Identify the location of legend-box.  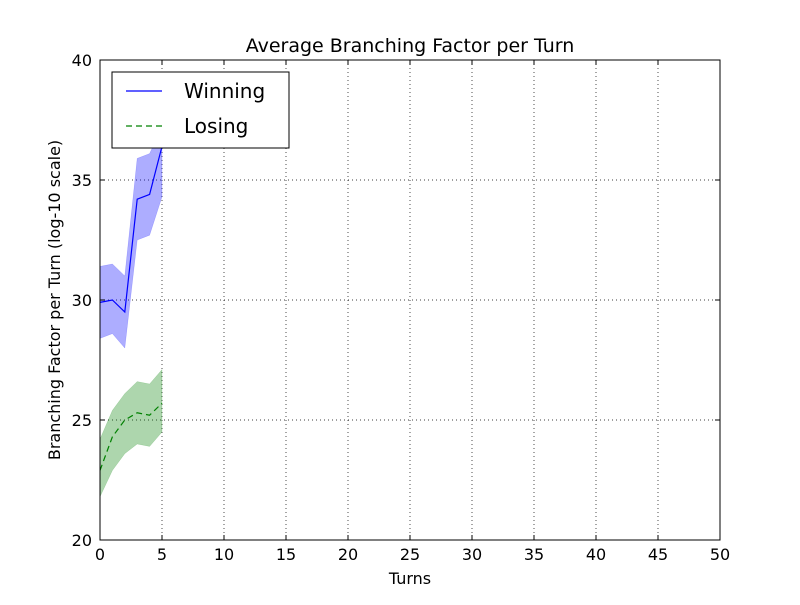
(200, 110).